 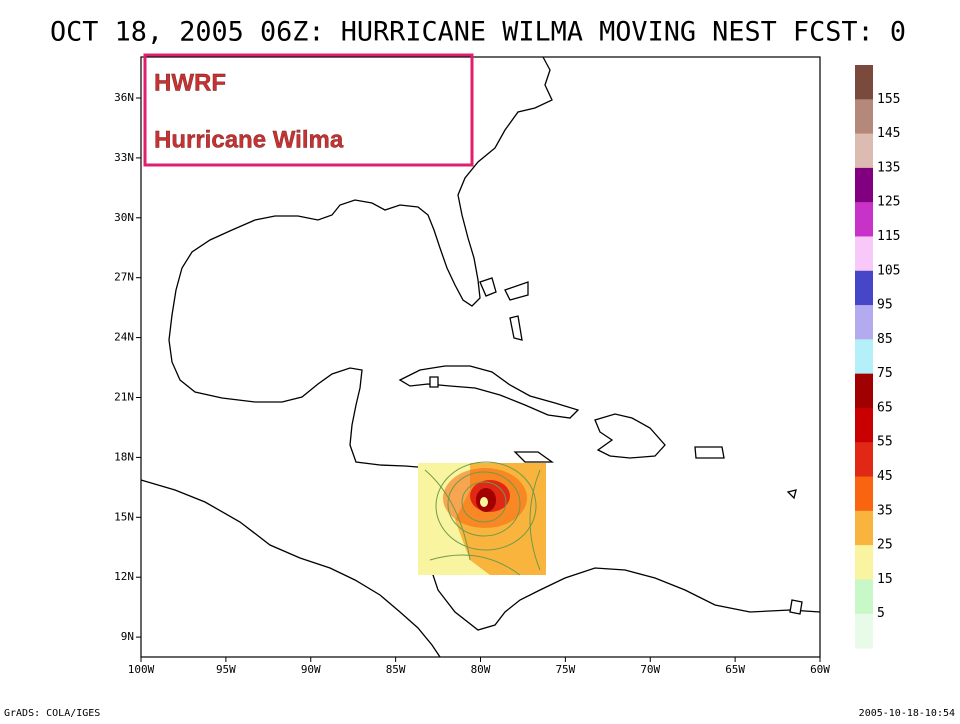 What do you see at coordinates (888, 133) in the screenshot?
I see `colorbar-label: 145` at bounding box center [888, 133].